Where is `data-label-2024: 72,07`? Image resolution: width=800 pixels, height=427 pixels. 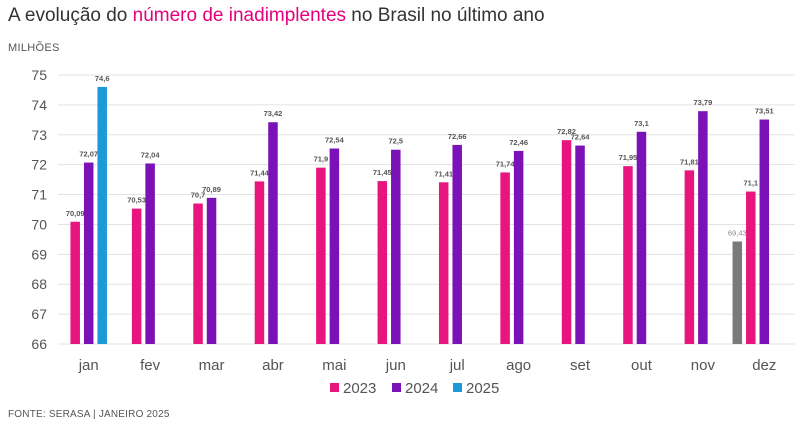 data-label-2024: 72,07 is located at coordinates (88, 154).